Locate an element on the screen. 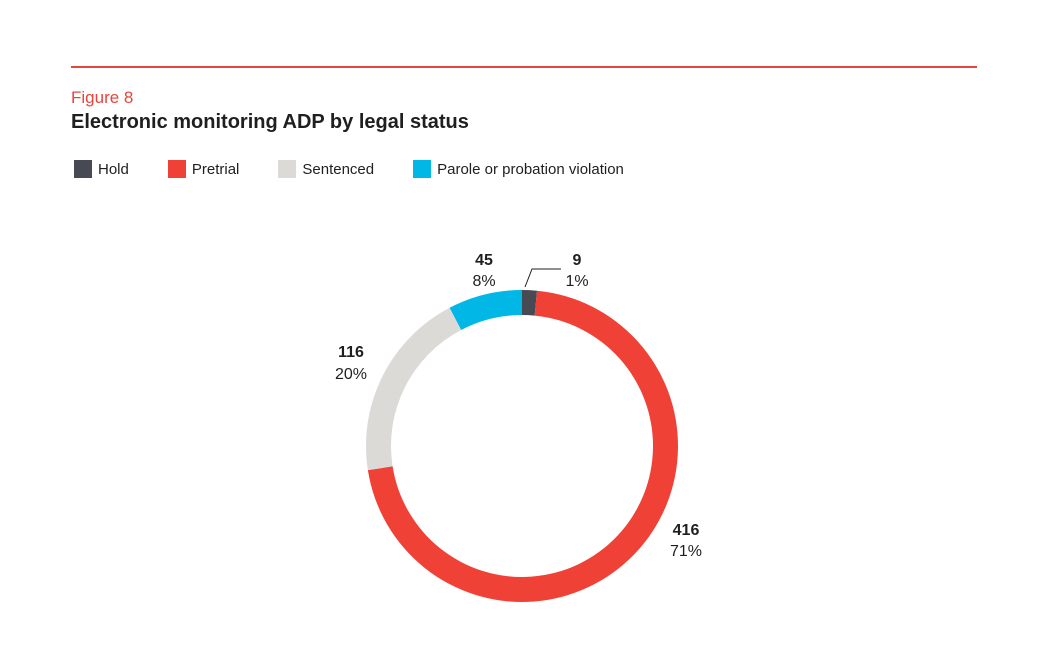  legend-item-hold: Hold is located at coordinates (101, 169).